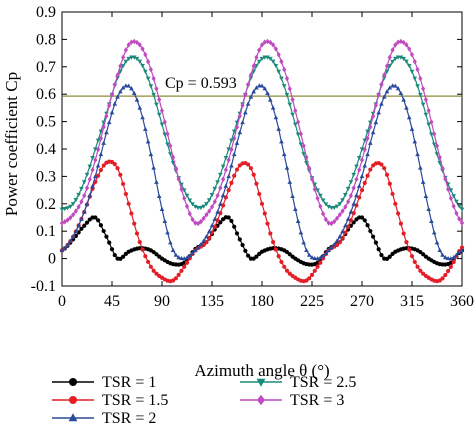 This screenshot has width=474, height=428. What do you see at coordinates (46, 94) in the screenshot?
I see `y-tick-label: 0.6` at bounding box center [46, 94].